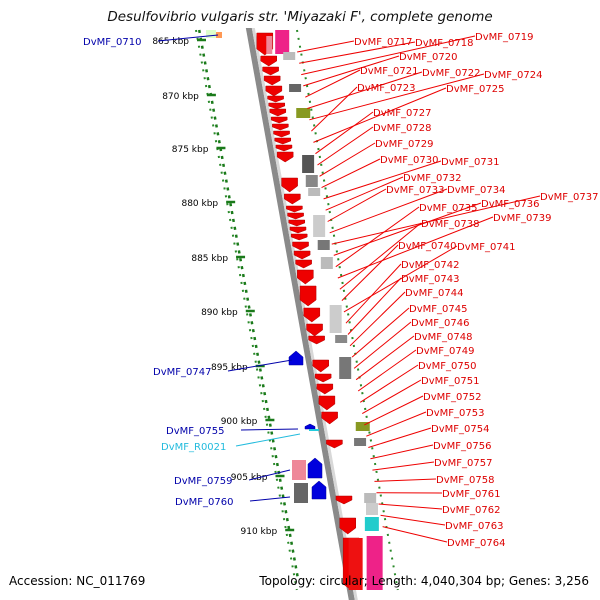 The image size is (600, 600). Describe the element at coordinates (450, 381) in the screenshot. I see `gene-label: DvMF_0751` at that location.